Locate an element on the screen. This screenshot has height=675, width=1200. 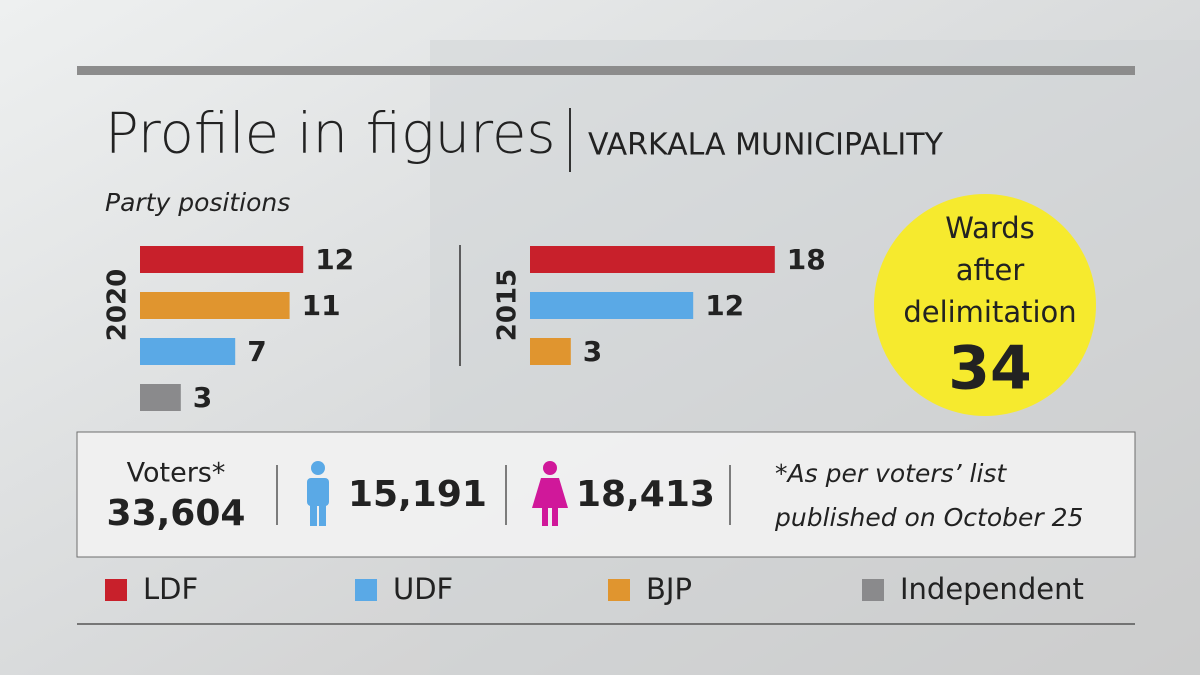
wards-value: 34 is located at coordinates (990, 369).